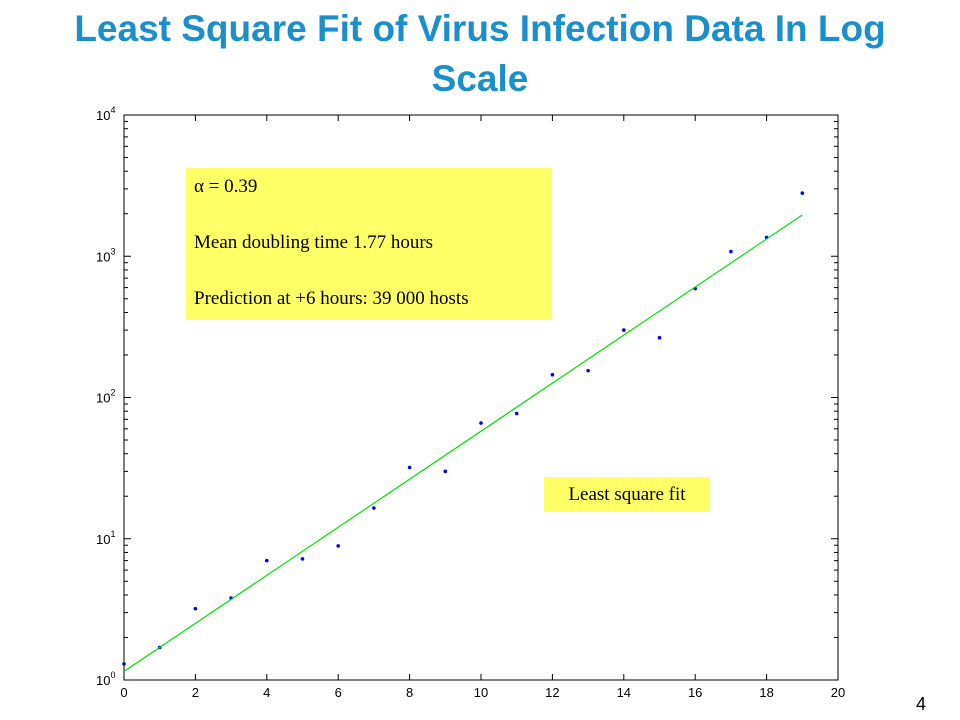  Describe the element at coordinates (105, 538) in the screenshot. I see `y-tick-label: 10¹` at that location.